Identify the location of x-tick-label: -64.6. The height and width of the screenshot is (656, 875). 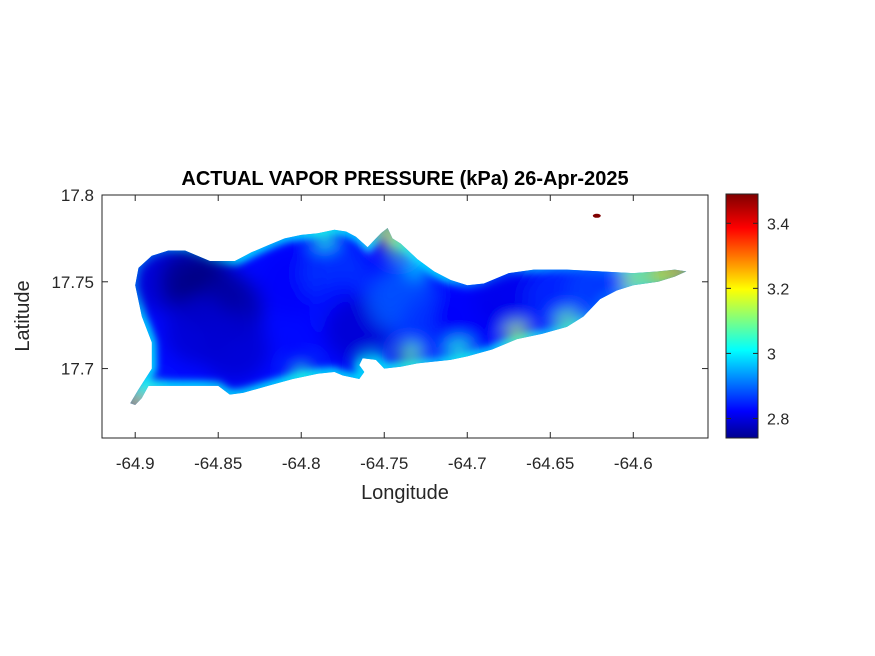
(633, 463).